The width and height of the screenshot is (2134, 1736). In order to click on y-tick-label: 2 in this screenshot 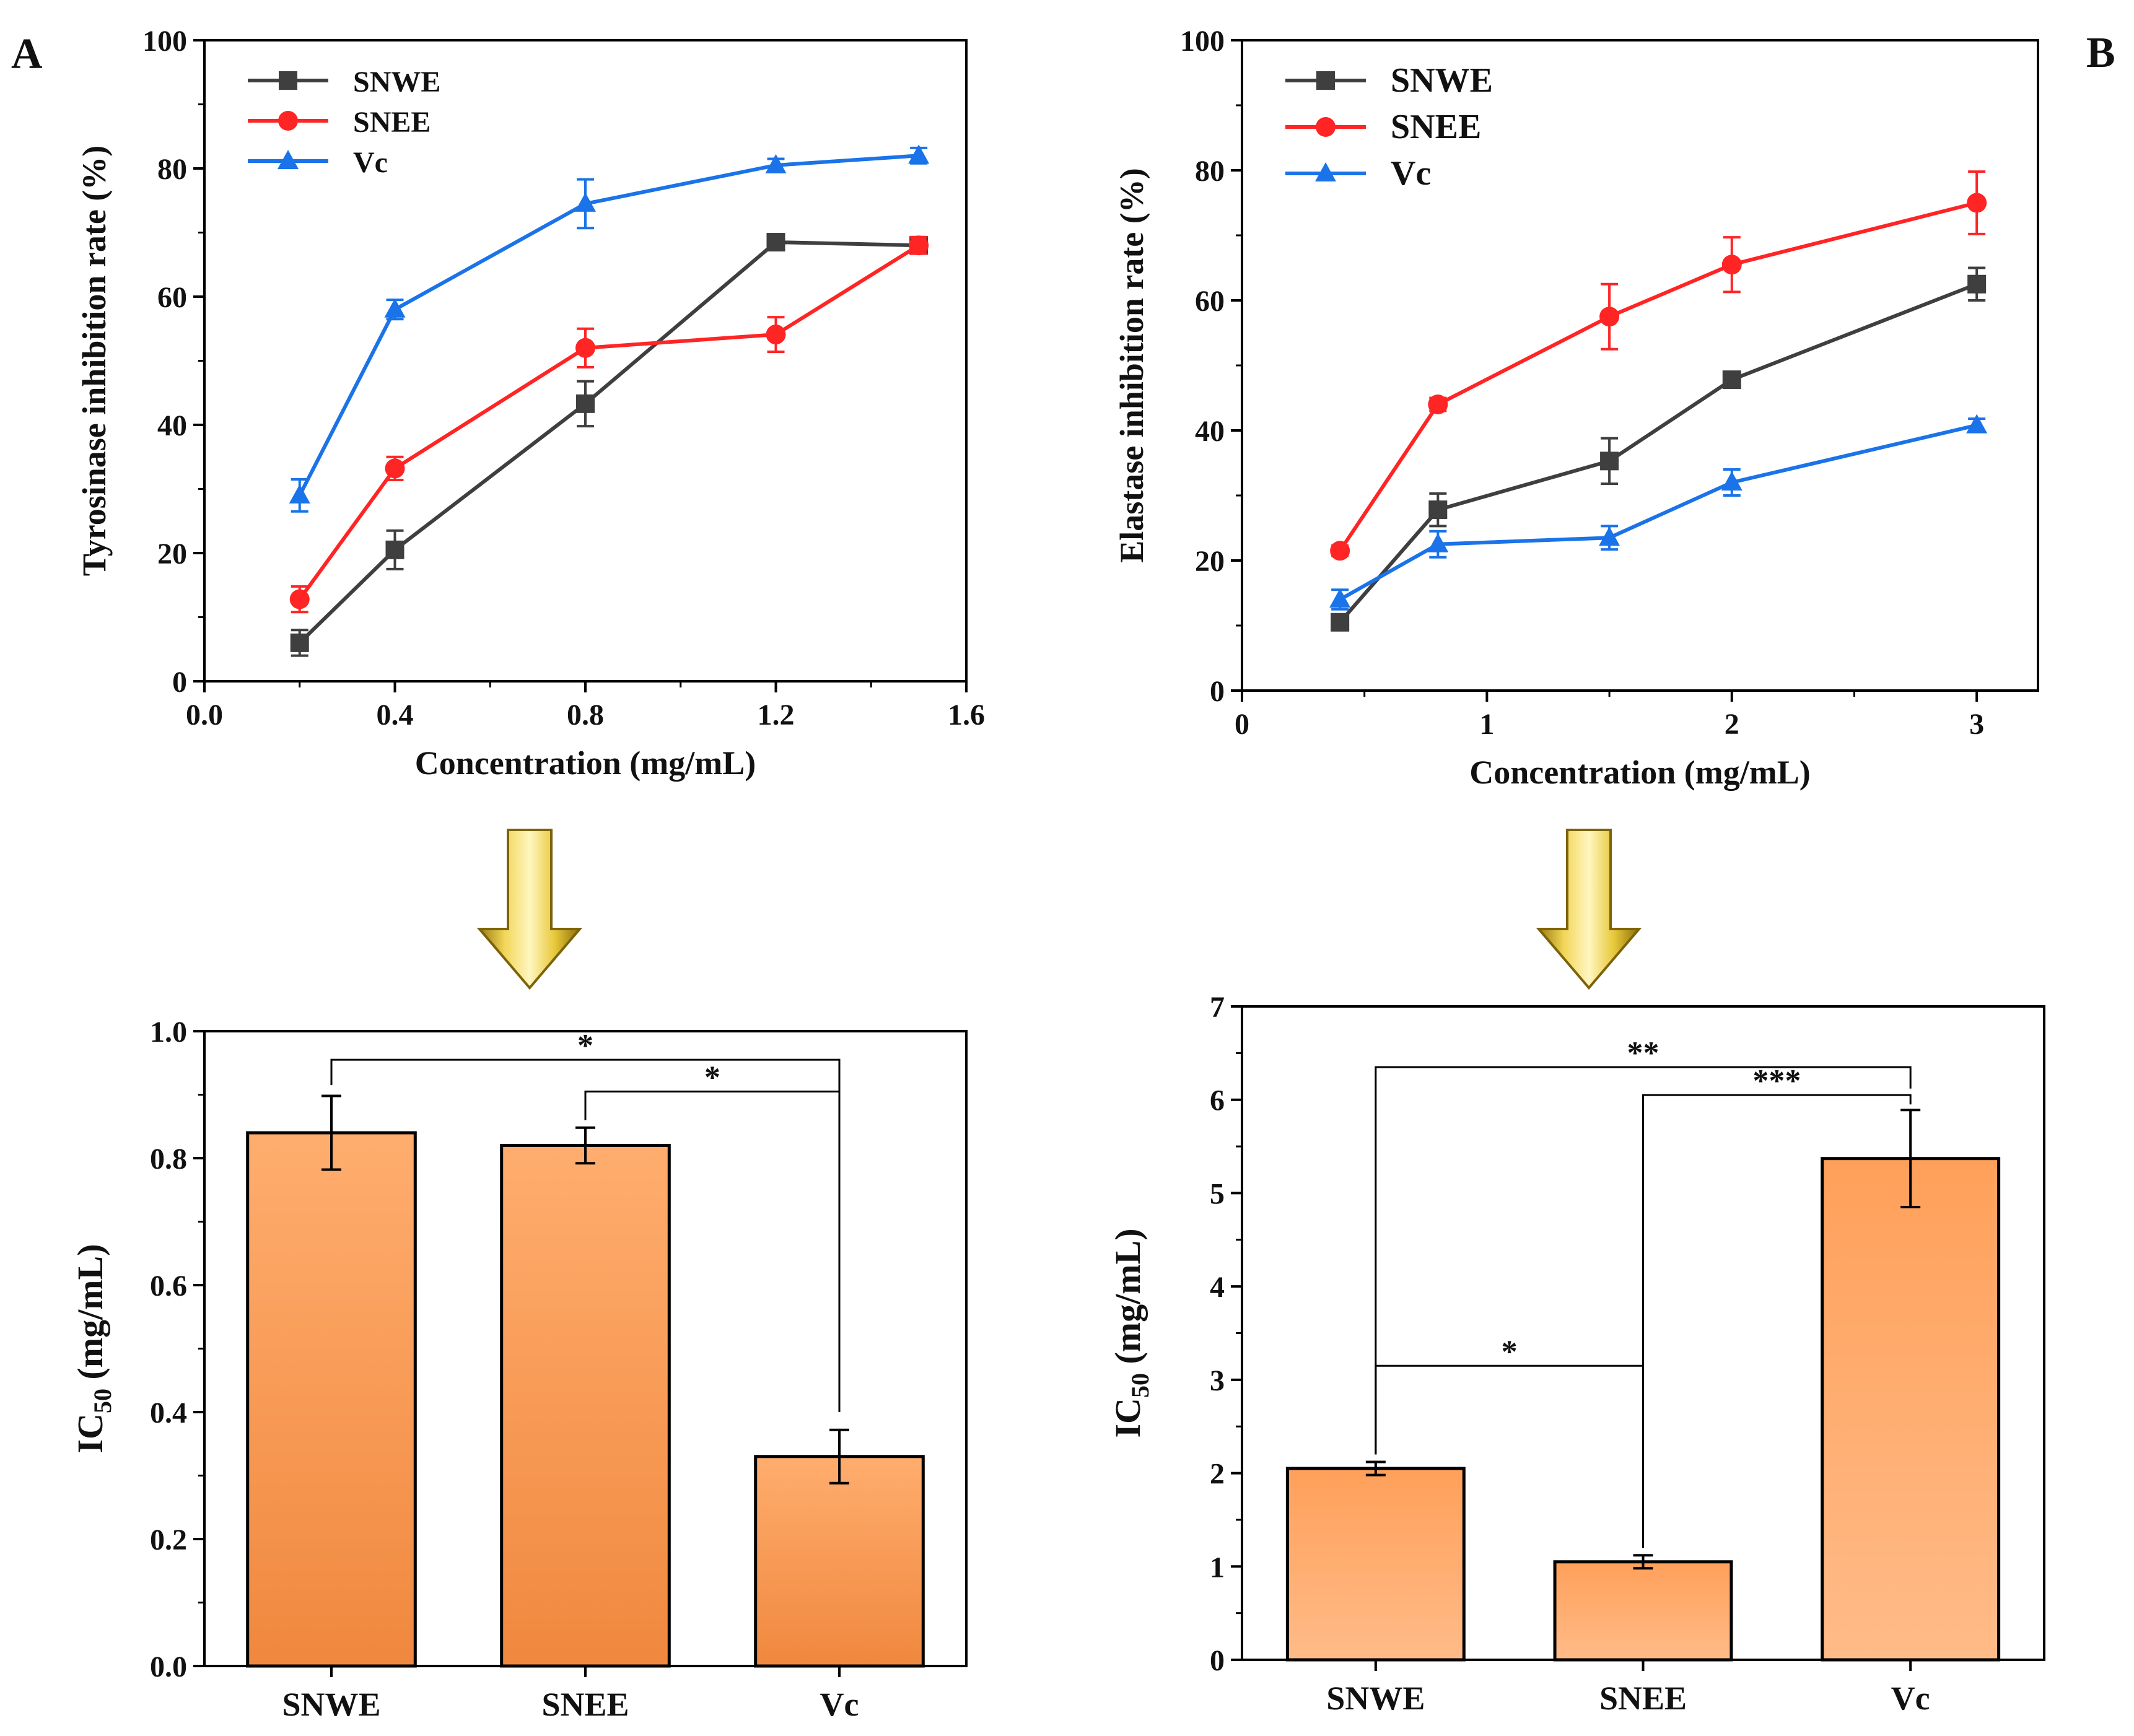, I will do `click(1217, 1474)`.